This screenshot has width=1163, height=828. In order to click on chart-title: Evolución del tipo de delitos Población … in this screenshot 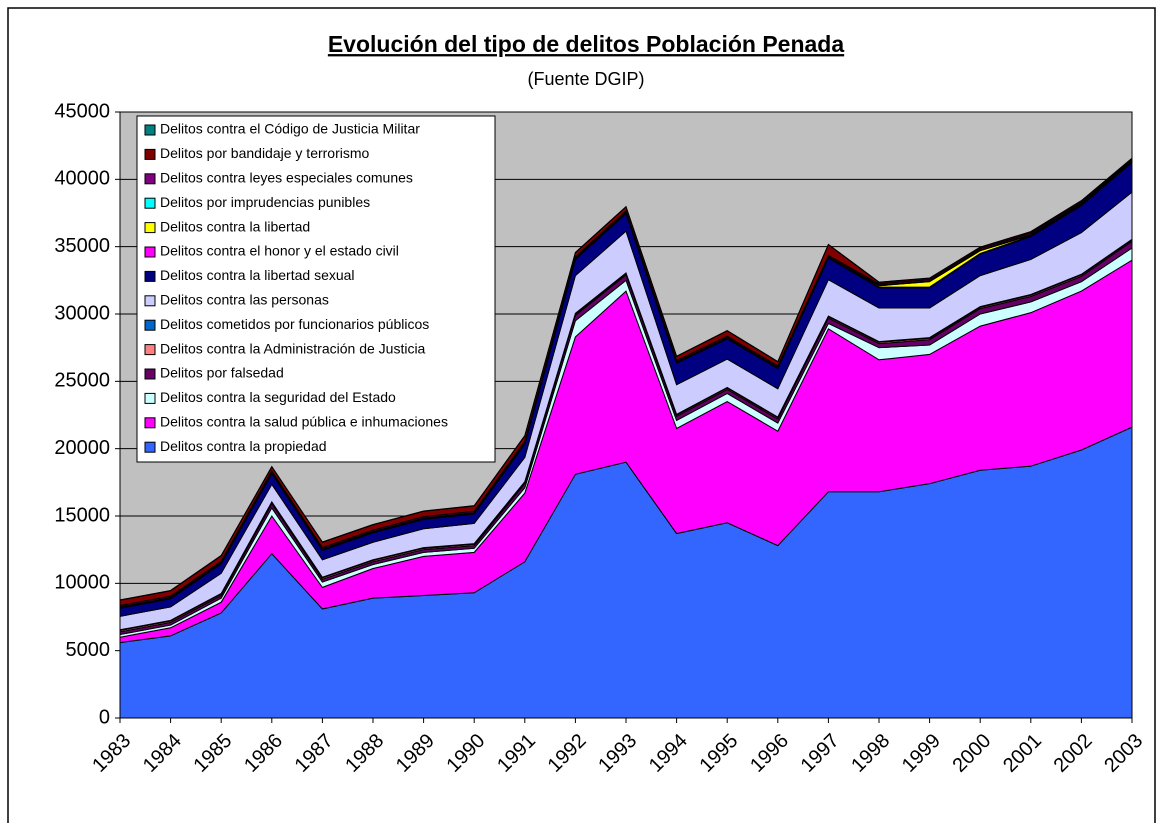, I will do `click(586, 44)`.